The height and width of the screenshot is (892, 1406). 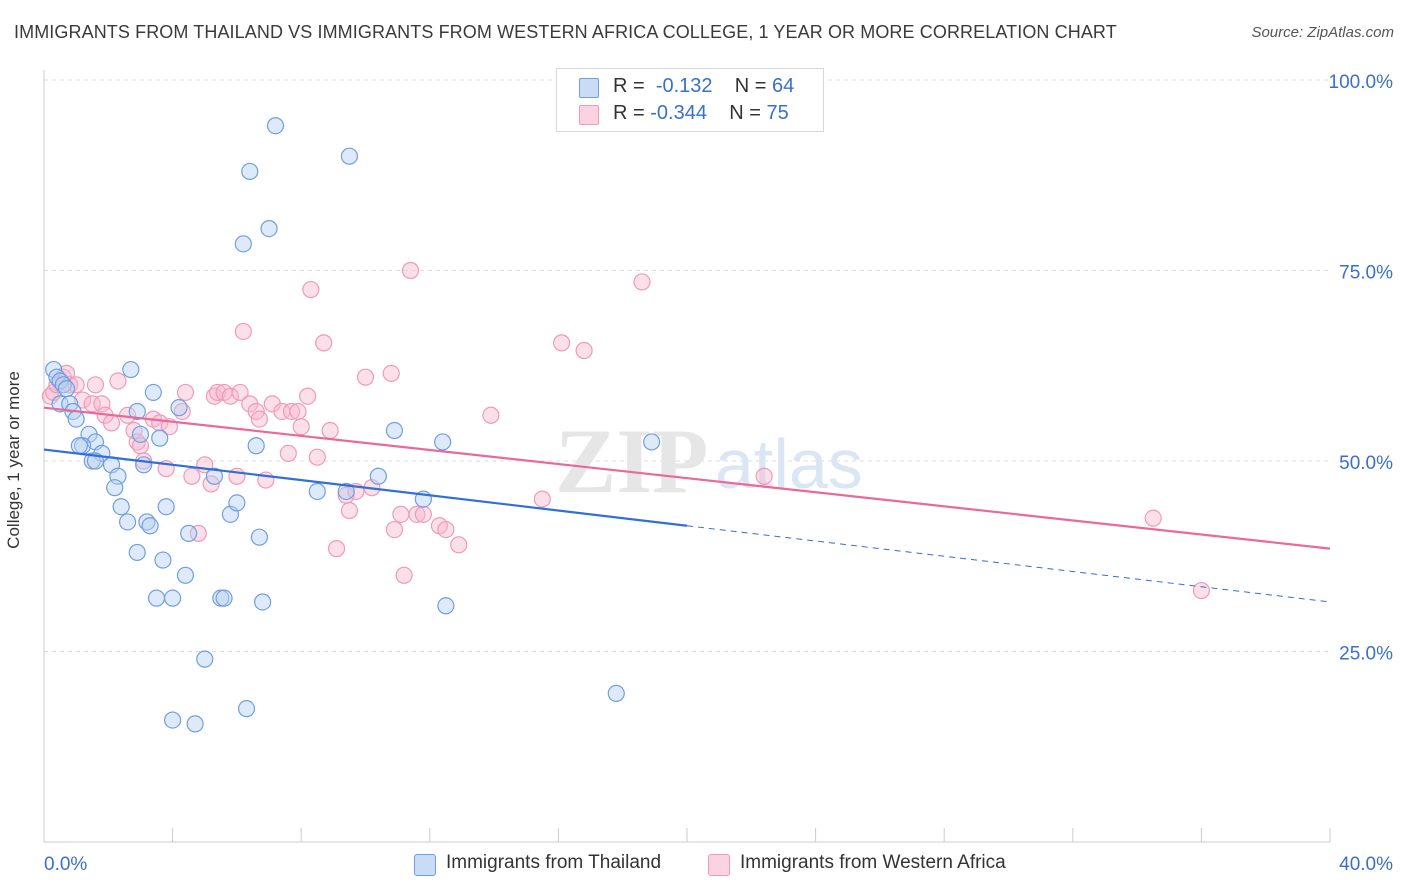 What do you see at coordinates (589, 88) in the screenshot?
I see `legend-swatch-thailand` at bounding box center [589, 88].